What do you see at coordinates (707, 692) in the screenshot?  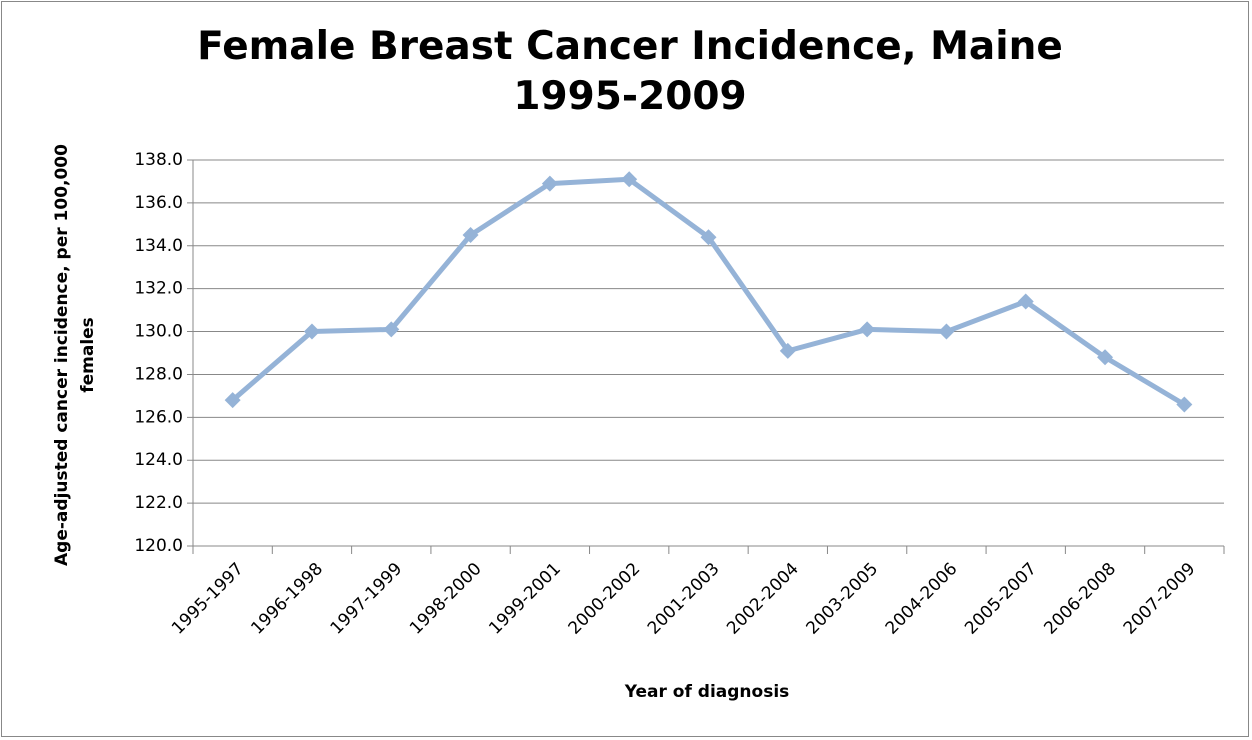 I see `x-axis-label: Year of diagnosis` at bounding box center [707, 692].